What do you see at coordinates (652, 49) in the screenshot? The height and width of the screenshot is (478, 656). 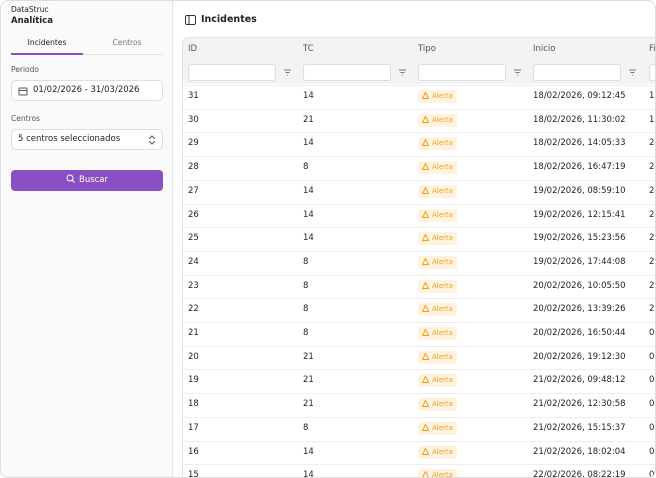 I see `column-header: Fi` at bounding box center [652, 49].